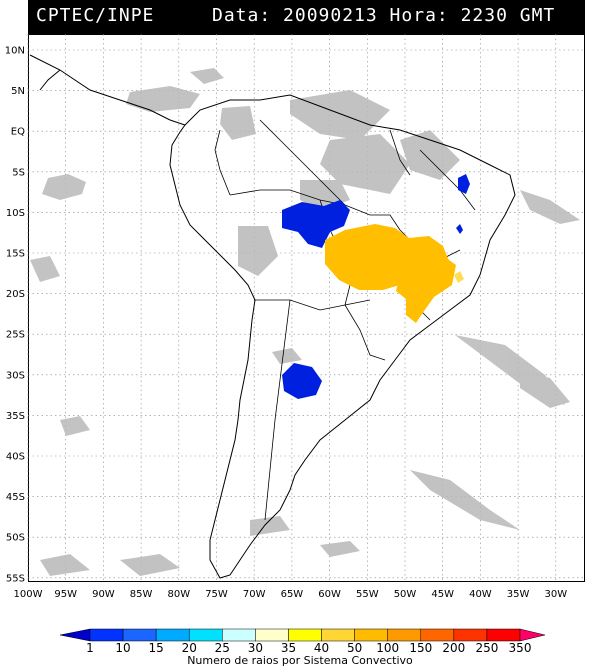 This screenshot has height=670, width=600. What do you see at coordinates (216, 594) in the screenshot?
I see `lon-label: 75W` at bounding box center [216, 594].